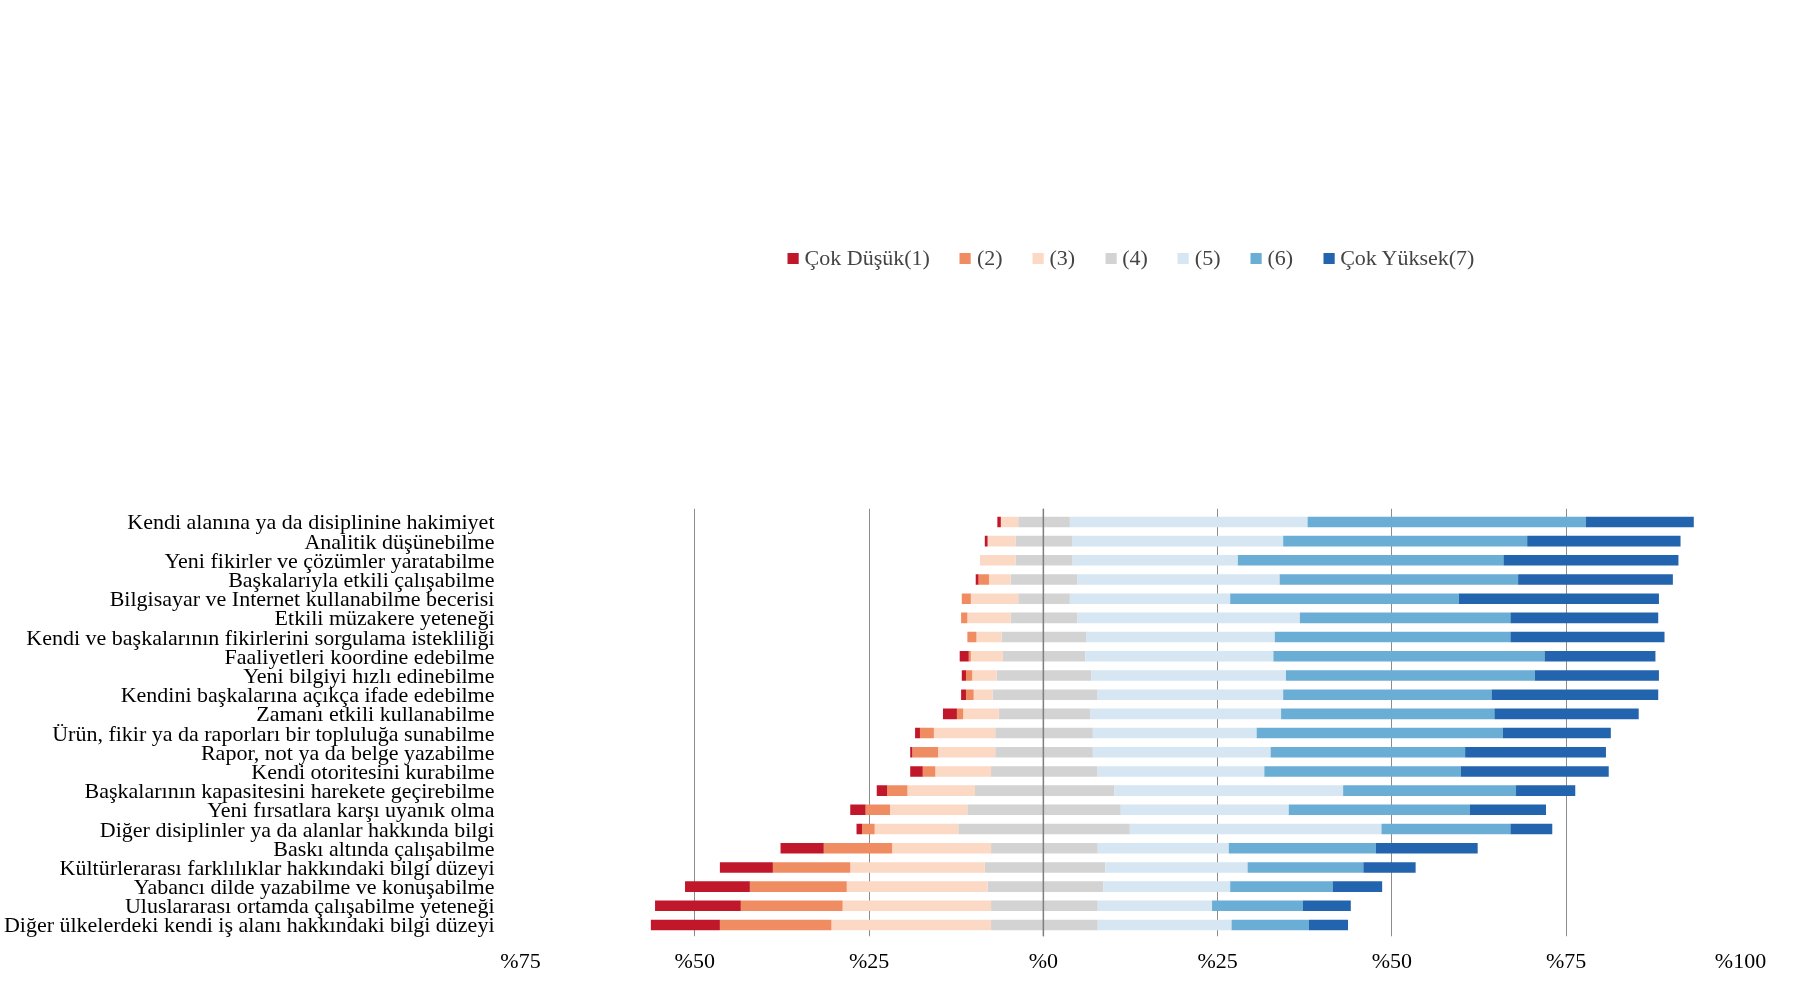 This screenshot has width=1805, height=987. What do you see at coordinates (869, 960) in the screenshot?
I see `x-tick-label: %25` at bounding box center [869, 960].